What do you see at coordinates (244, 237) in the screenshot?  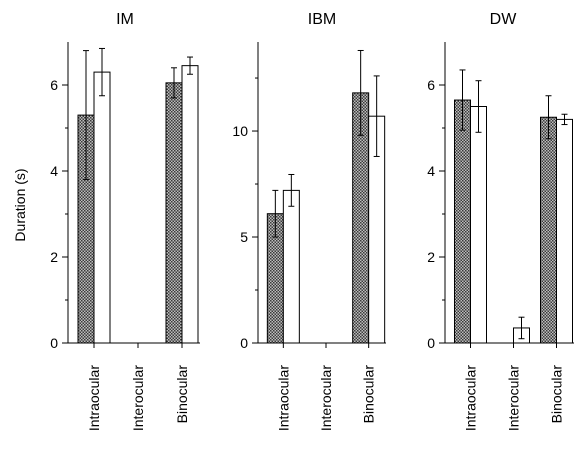 I see `y-tick-label: 5` at bounding box center [244, 237].